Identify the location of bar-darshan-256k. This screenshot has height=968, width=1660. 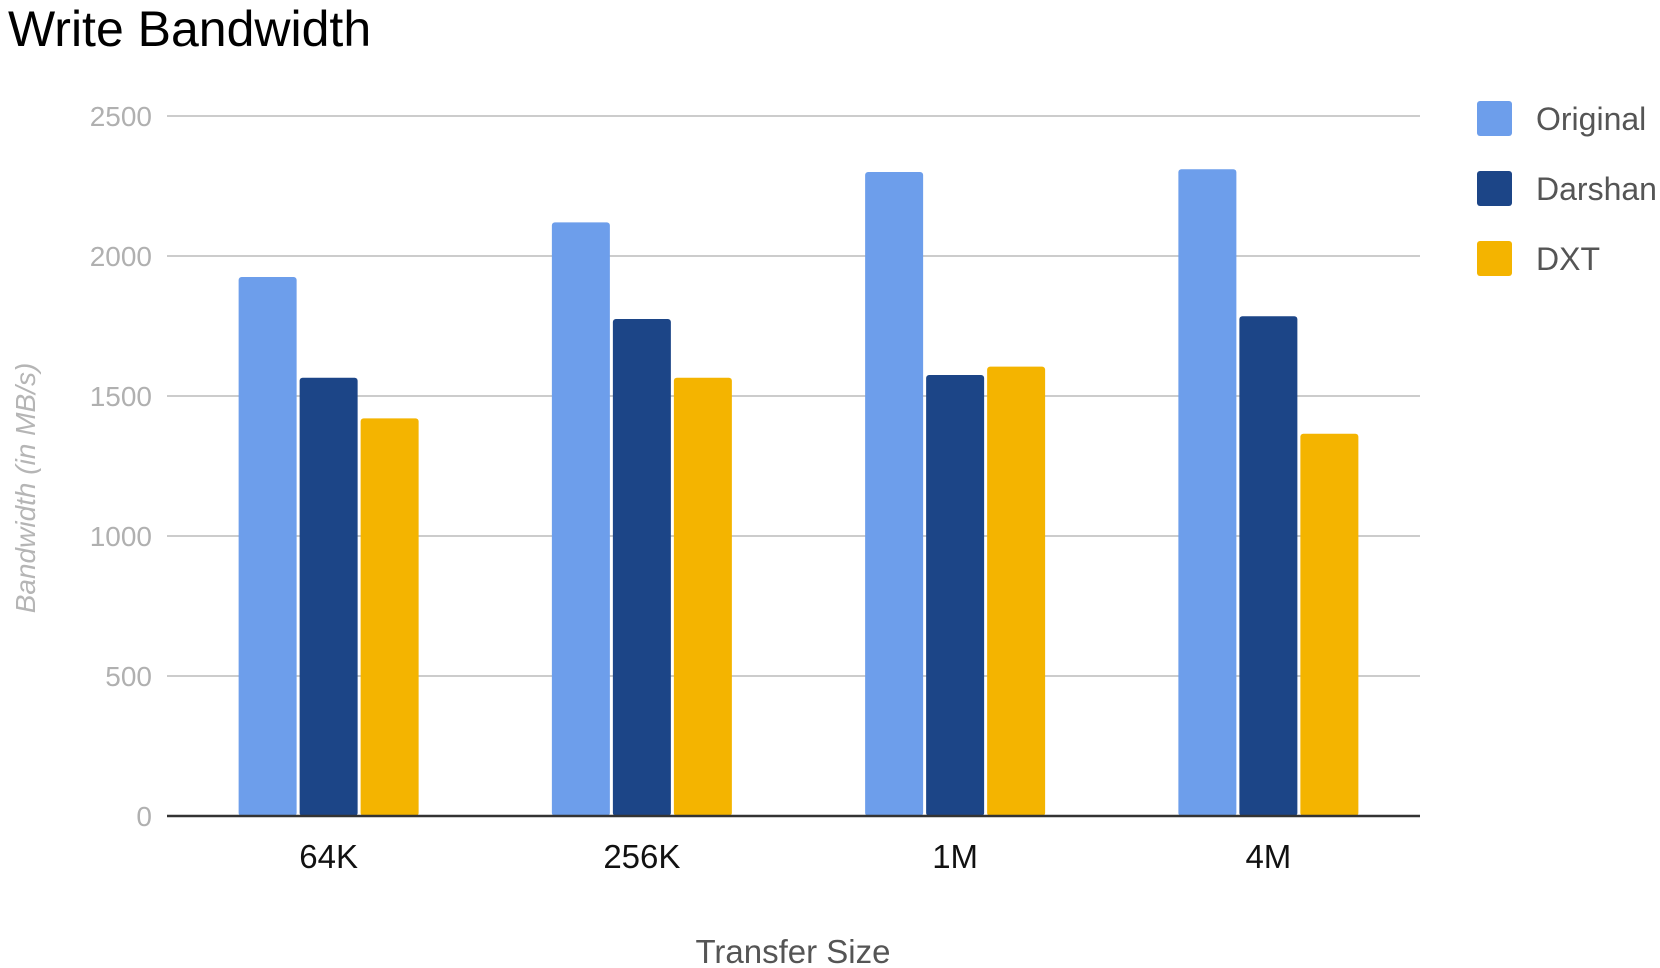
(641, 567).